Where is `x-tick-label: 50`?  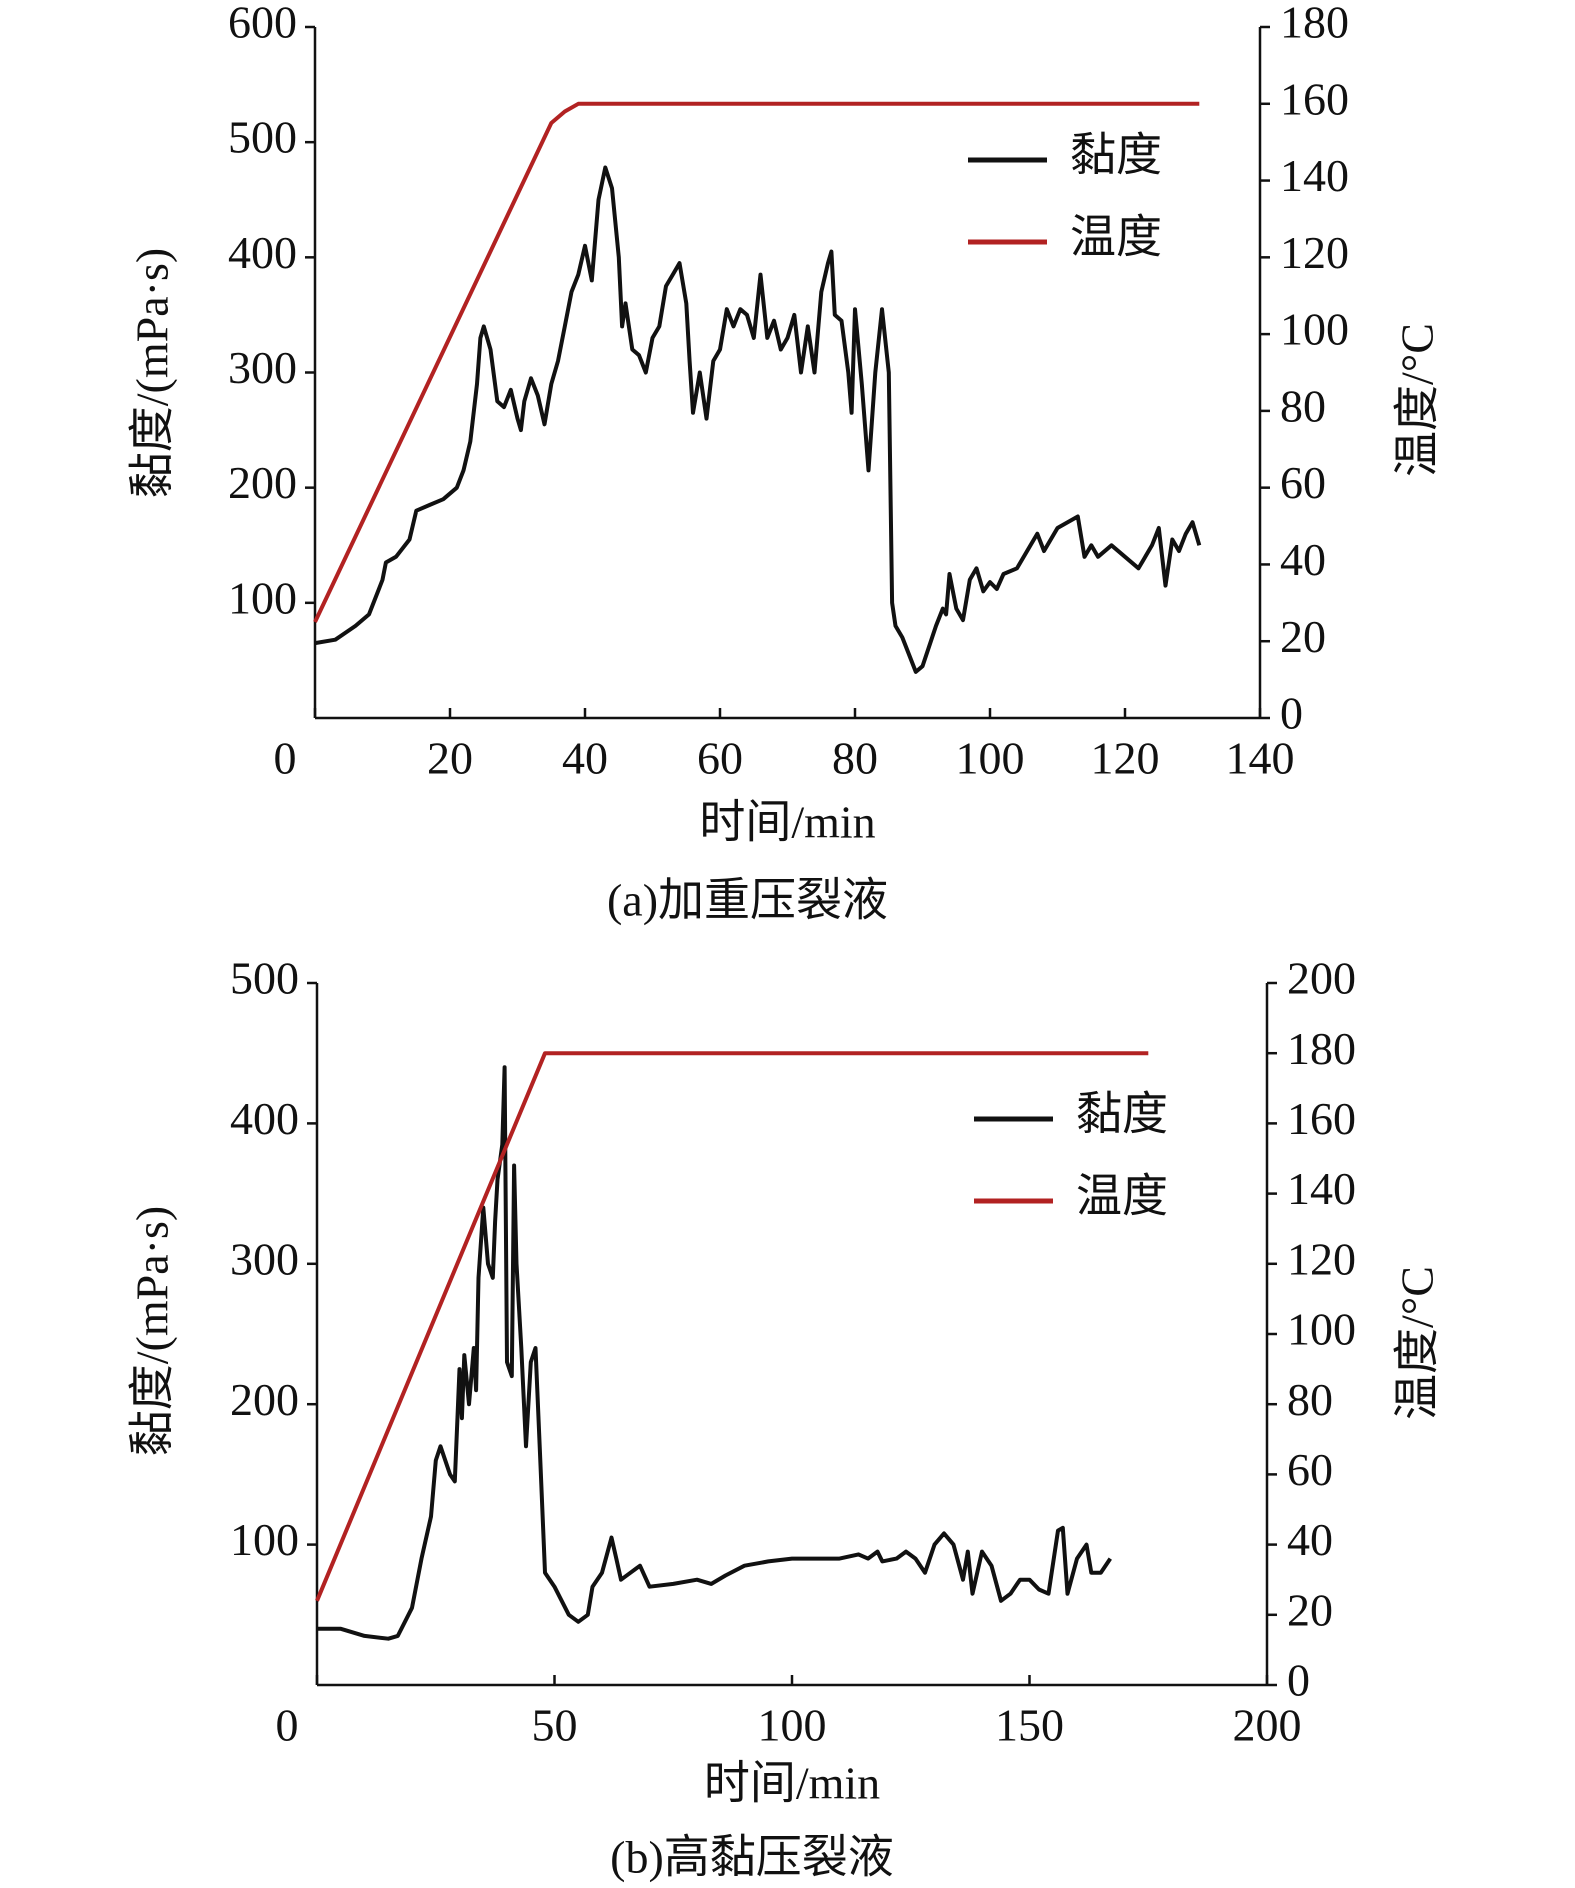
x-tick-label: 50 is located at coordinates (555, 1725).